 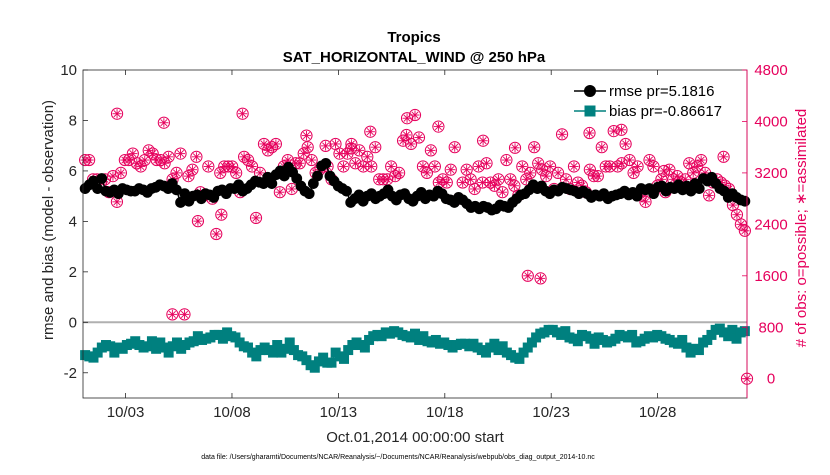 I want to click on x-axis-label: Oct.01,2014 00:00:00 start, so click(x=415, y=437).